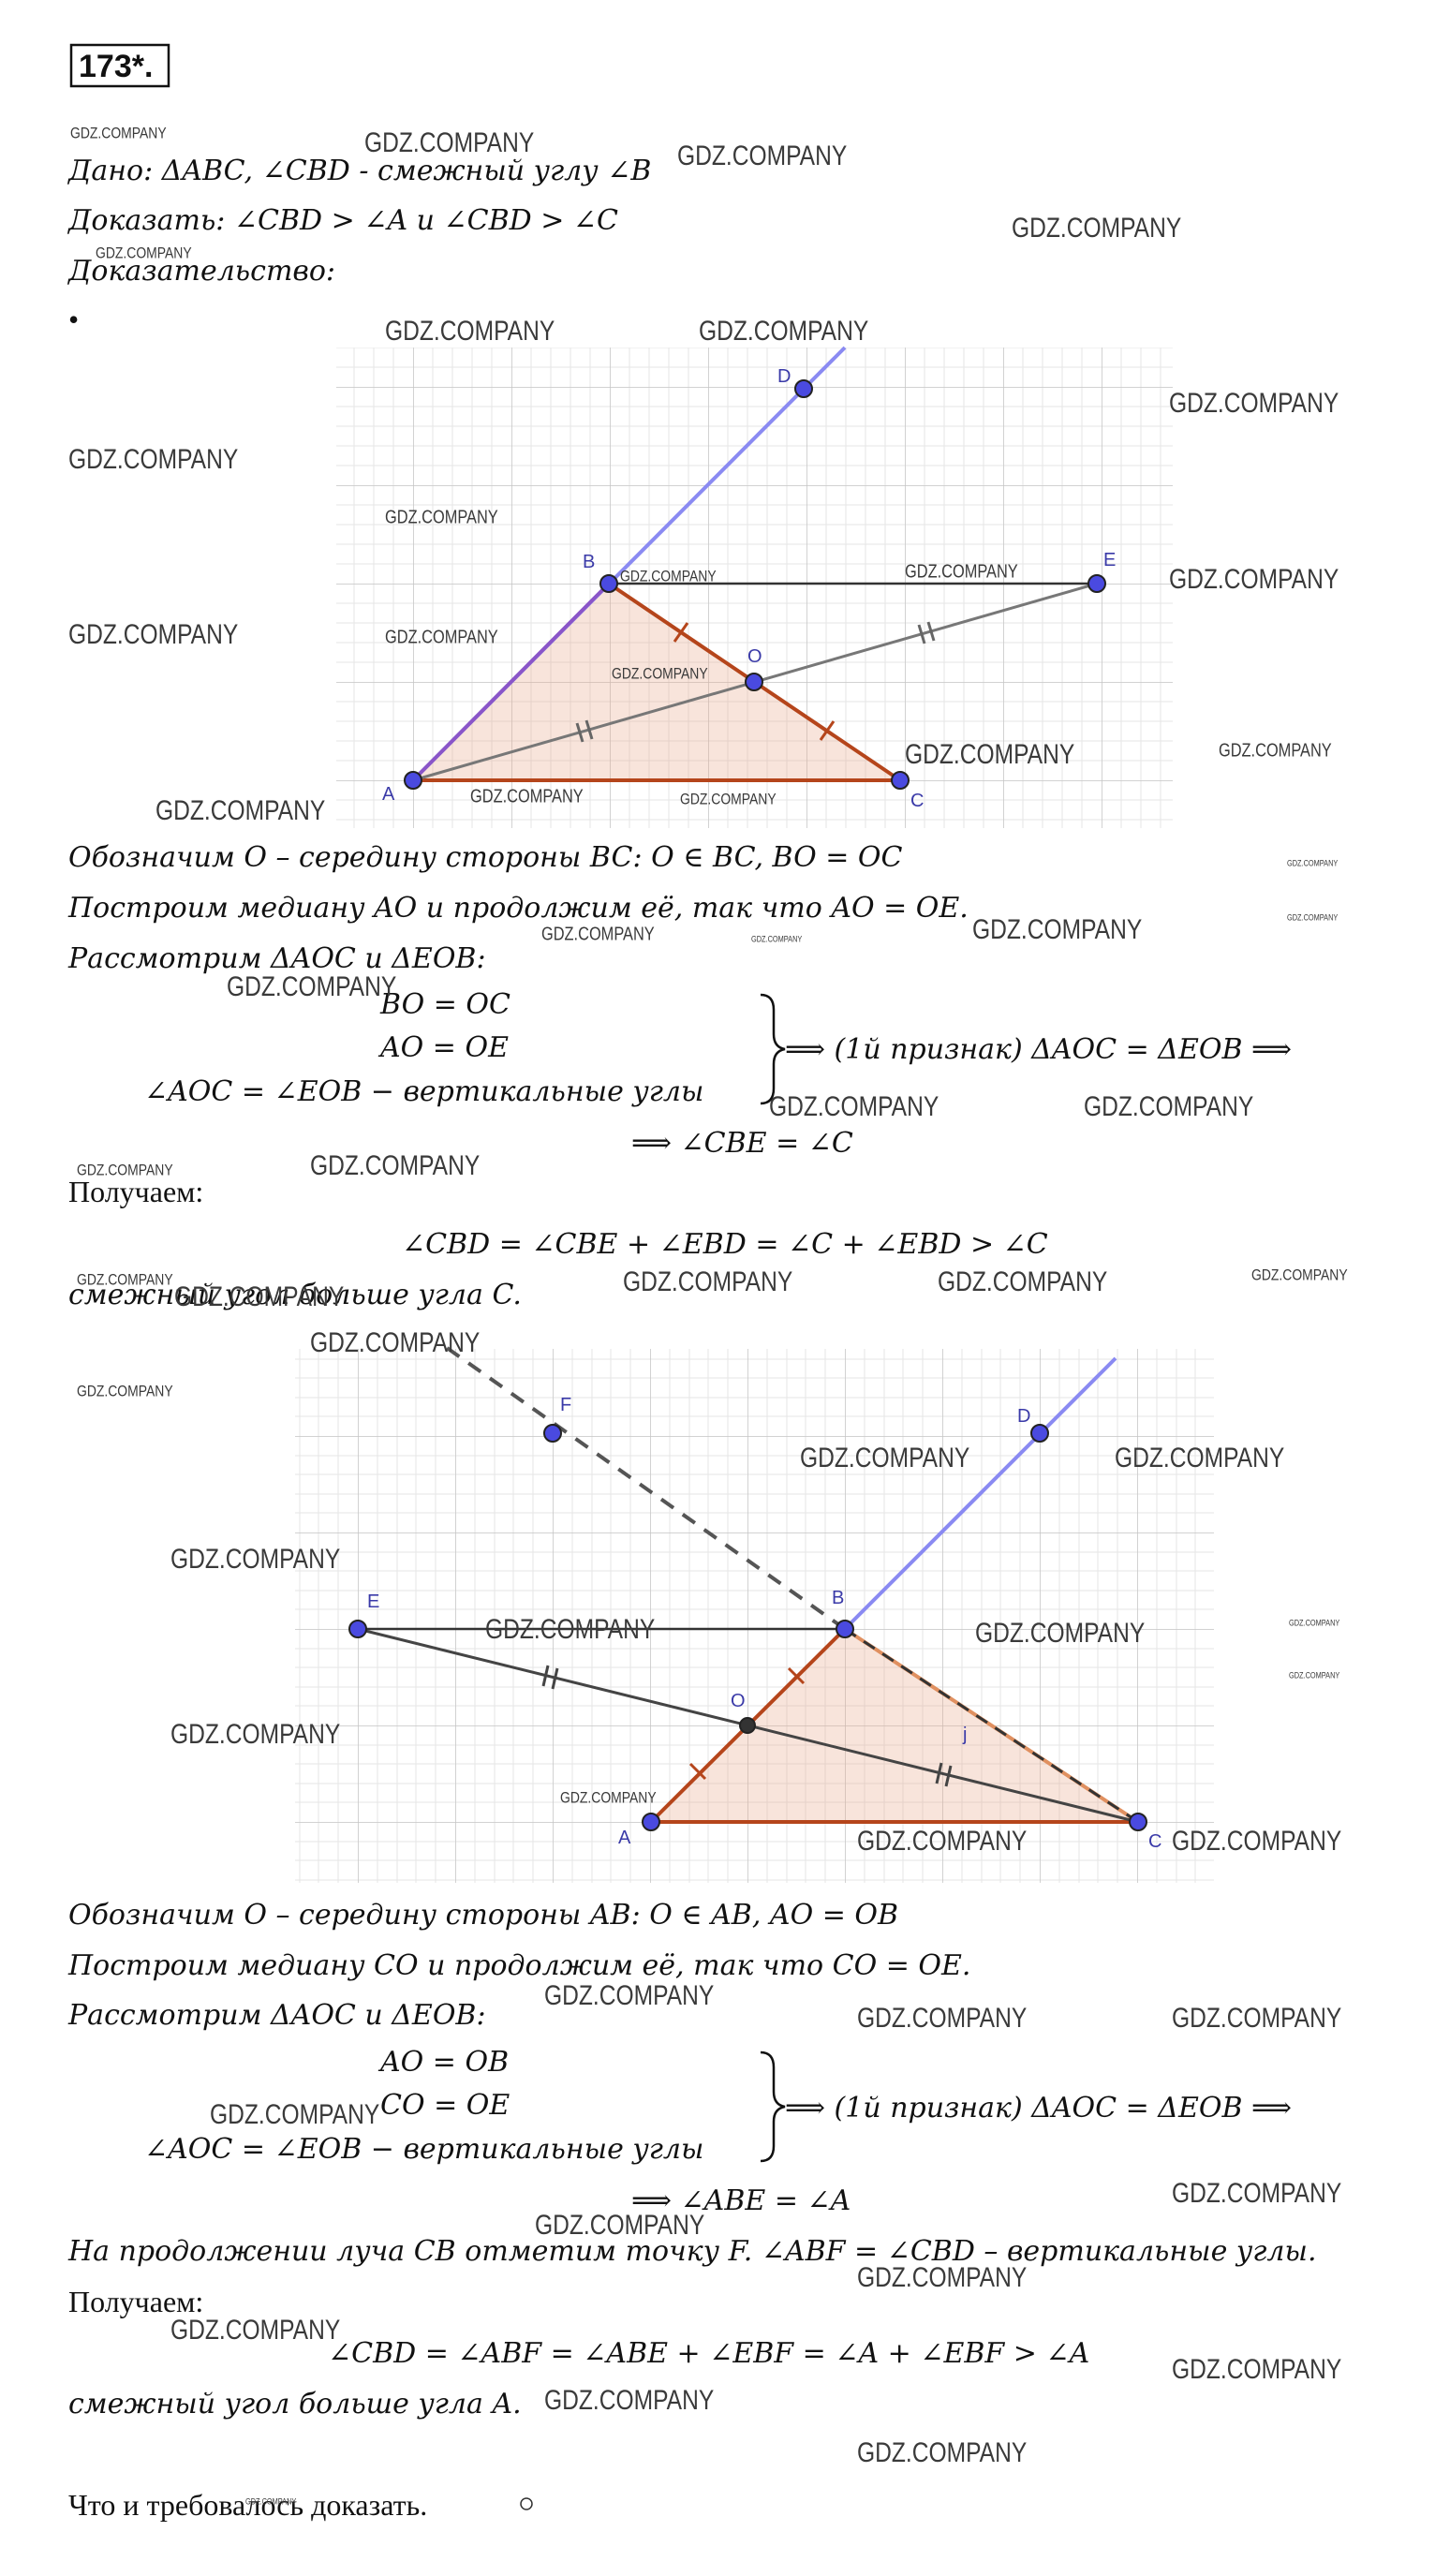 This screenshot has width=1435, height=2576. Describe the element at coordinates (445, 2105) in the screenshot. I see `system-line: CO = OE` at that location.